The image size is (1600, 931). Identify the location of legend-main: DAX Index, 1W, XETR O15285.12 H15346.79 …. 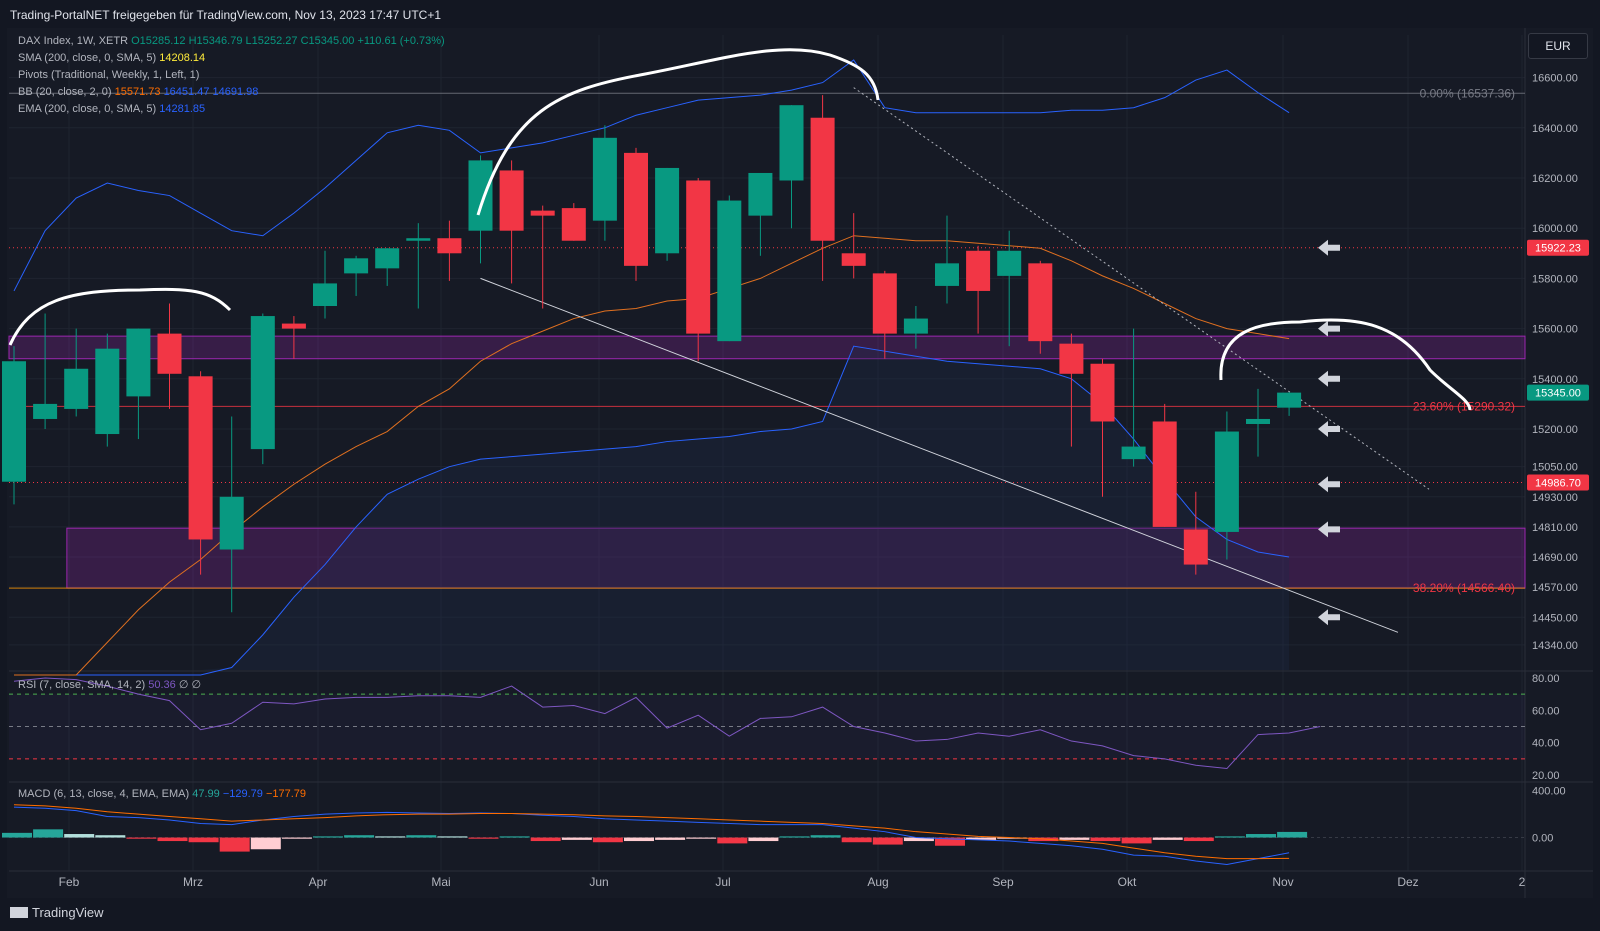
(231, 41).